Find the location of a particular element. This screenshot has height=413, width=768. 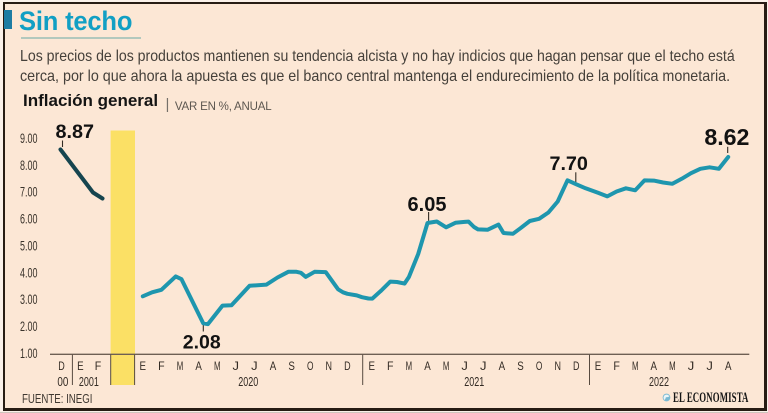

svg-text: 00 is located at coordinates (62, 381).